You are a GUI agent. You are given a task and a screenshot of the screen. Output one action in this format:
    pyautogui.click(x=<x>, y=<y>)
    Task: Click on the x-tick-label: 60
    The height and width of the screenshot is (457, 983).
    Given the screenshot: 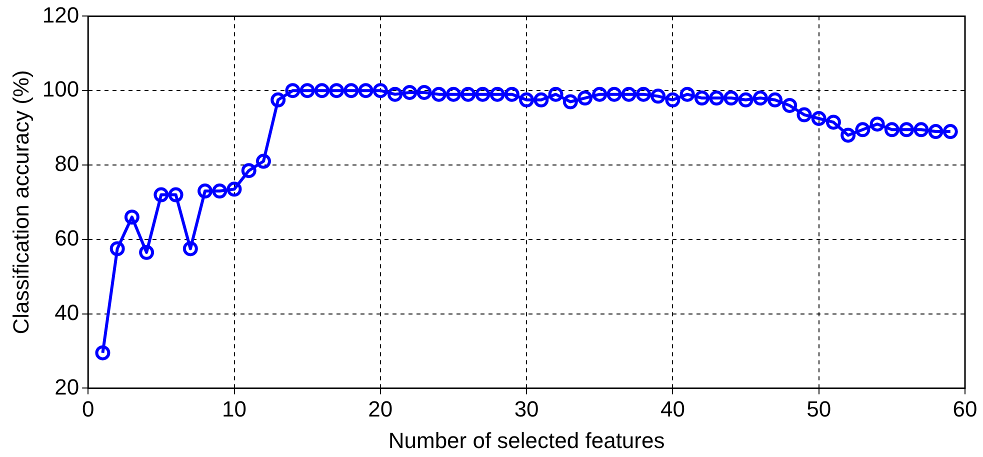 What is the action you would take?
    pyautogui.click(x=965, y=409)
    